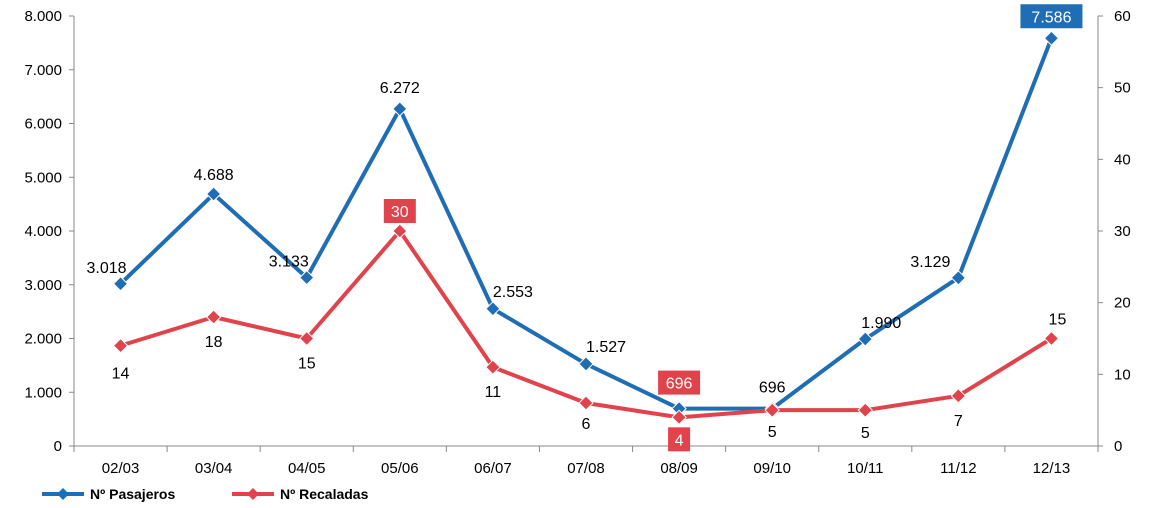  I want to click on left-axis-tick-label: 5.000, so click(43, 177).